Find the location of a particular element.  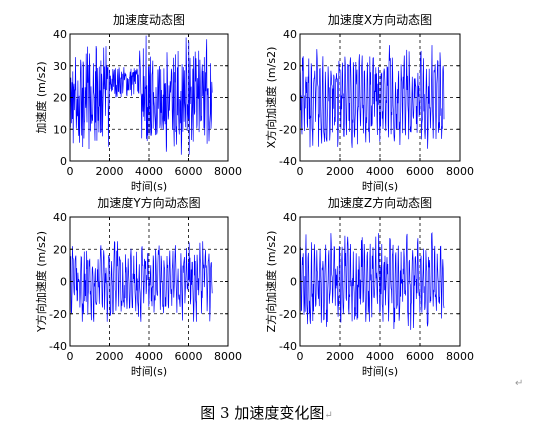

caption-paragraph-mark: ↵ is located at coordinates (328, 415).